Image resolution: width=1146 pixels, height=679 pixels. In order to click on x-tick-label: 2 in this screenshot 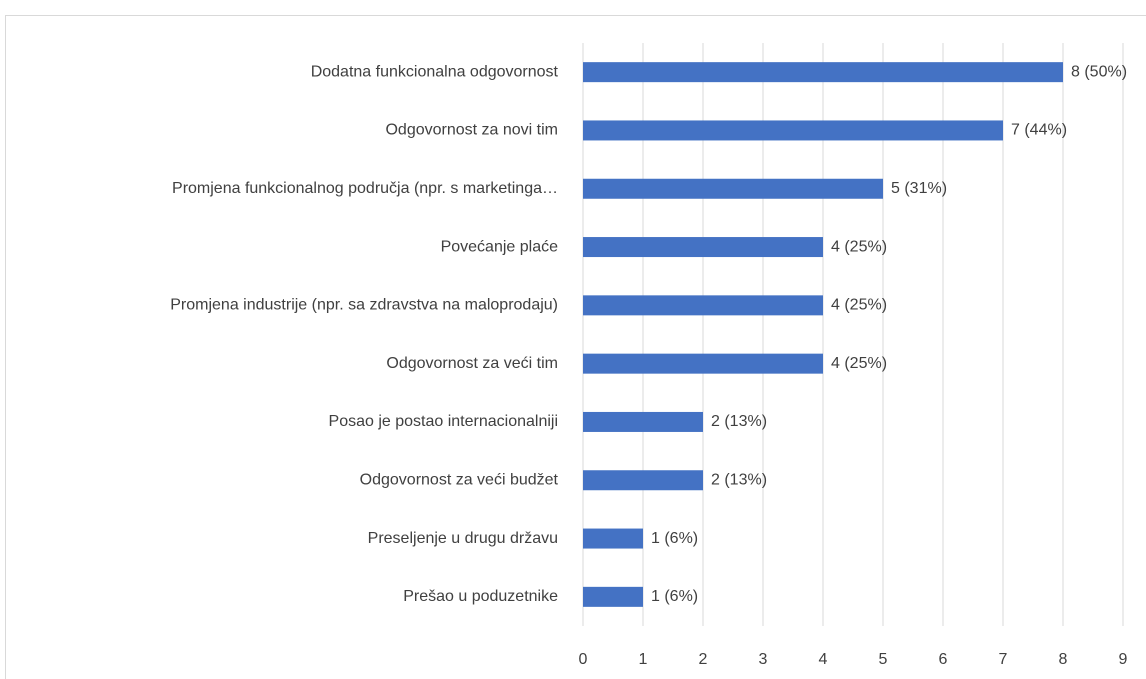, I will do `click(703, 659)`.